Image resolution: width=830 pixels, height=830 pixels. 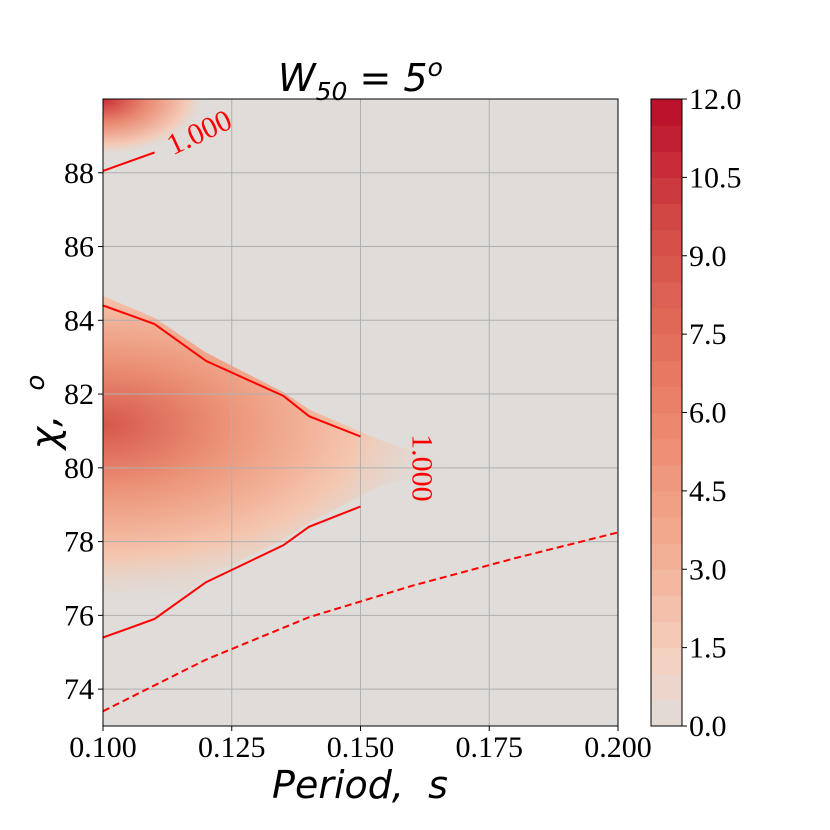 I want to click on field-corner, so click(x=181, y=132).